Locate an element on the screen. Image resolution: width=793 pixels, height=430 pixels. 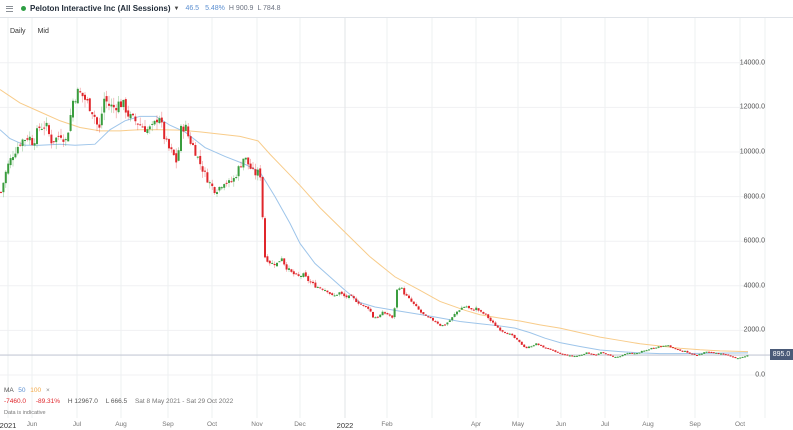
market-open-status-icon is located at coordinates (23, 8).